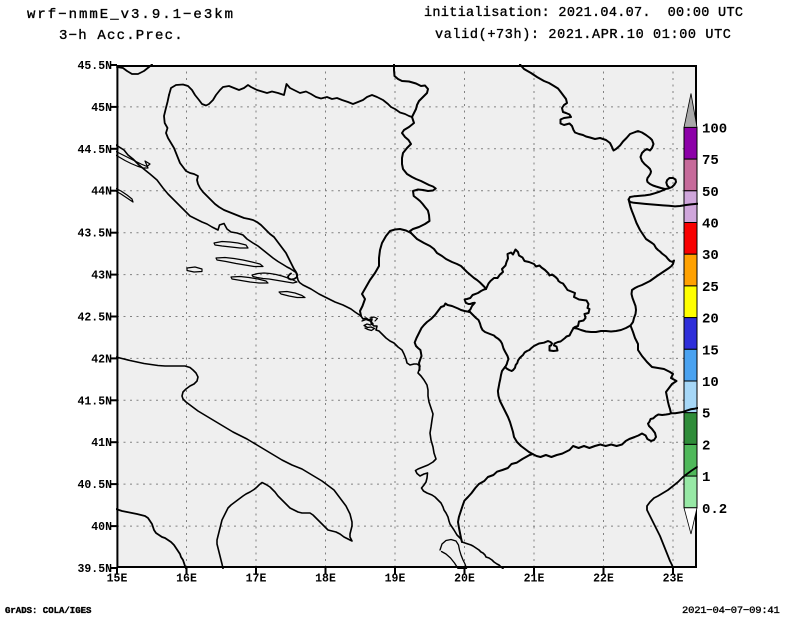 This screenshot has width=800, height=618. What do you see at coordinates (101, 276) in the screenshot?
I see `svg-text: 43N` at bounding box center [101, 276].